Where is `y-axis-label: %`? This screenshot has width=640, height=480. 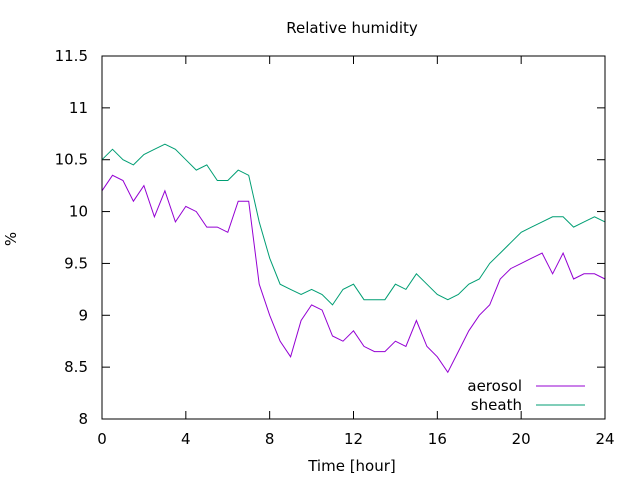
y-axis-label: % is located at coordinates (11, 239).